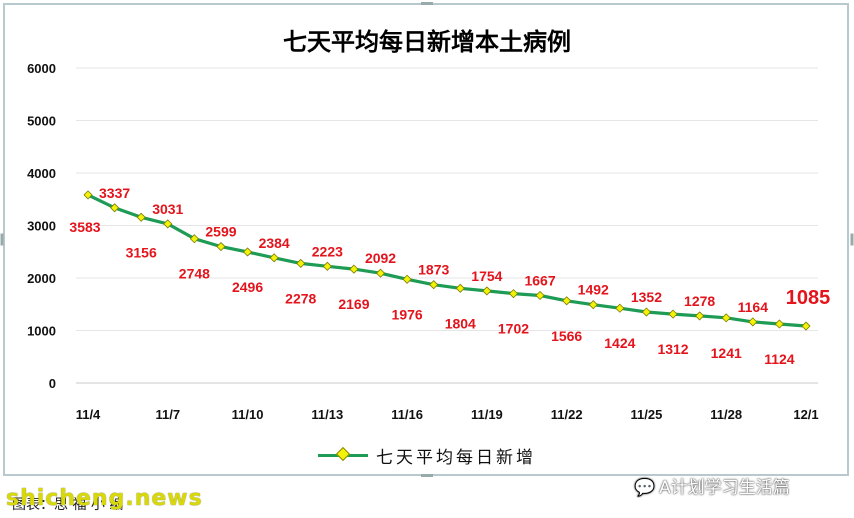 This screenshot has width=854, height=518. Describe the element at coordinates (427, 475) in the screenshot. I see `resize-handle-bottom` at that location.